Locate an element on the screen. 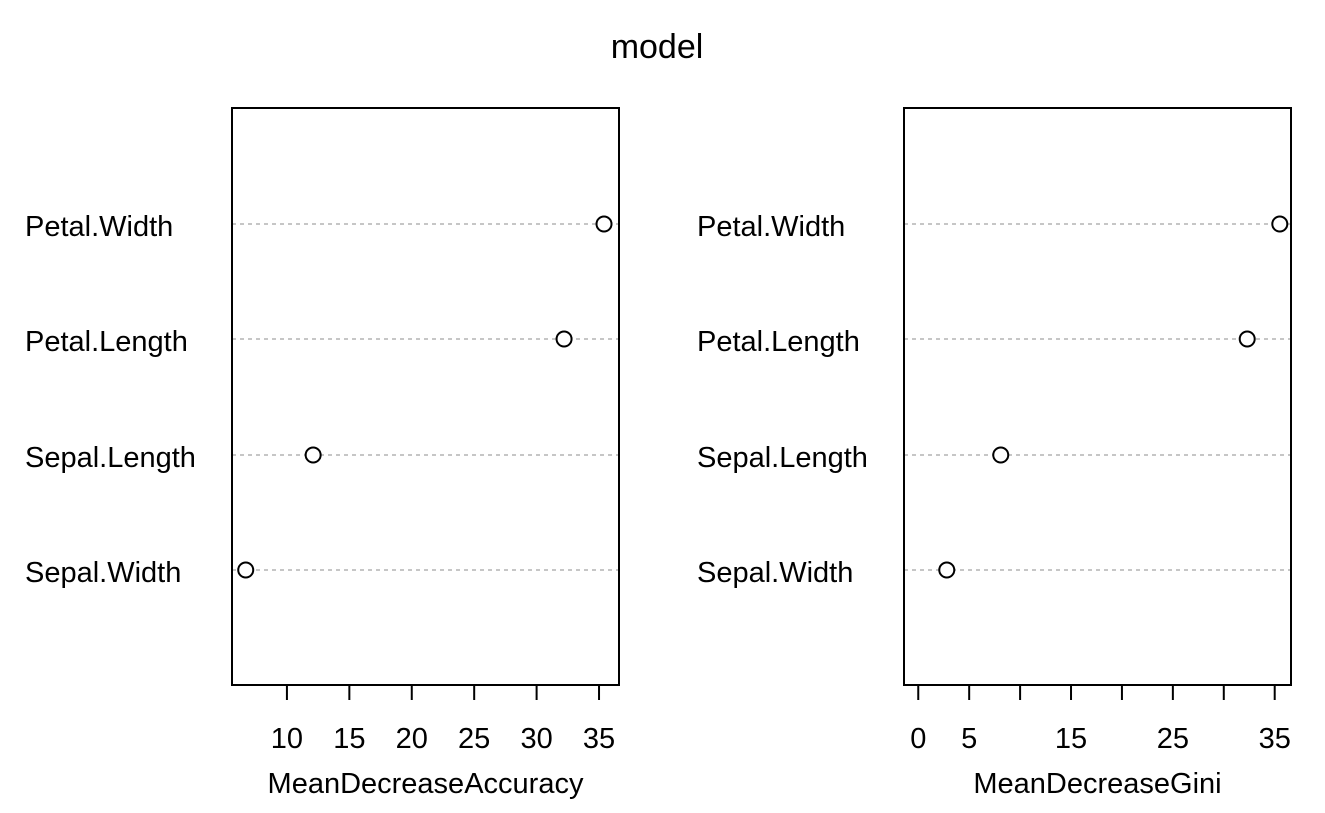 The image size is (1325, 813). x-axis-label: MeanDecreaseGini is located at coordinates (1097, 784).